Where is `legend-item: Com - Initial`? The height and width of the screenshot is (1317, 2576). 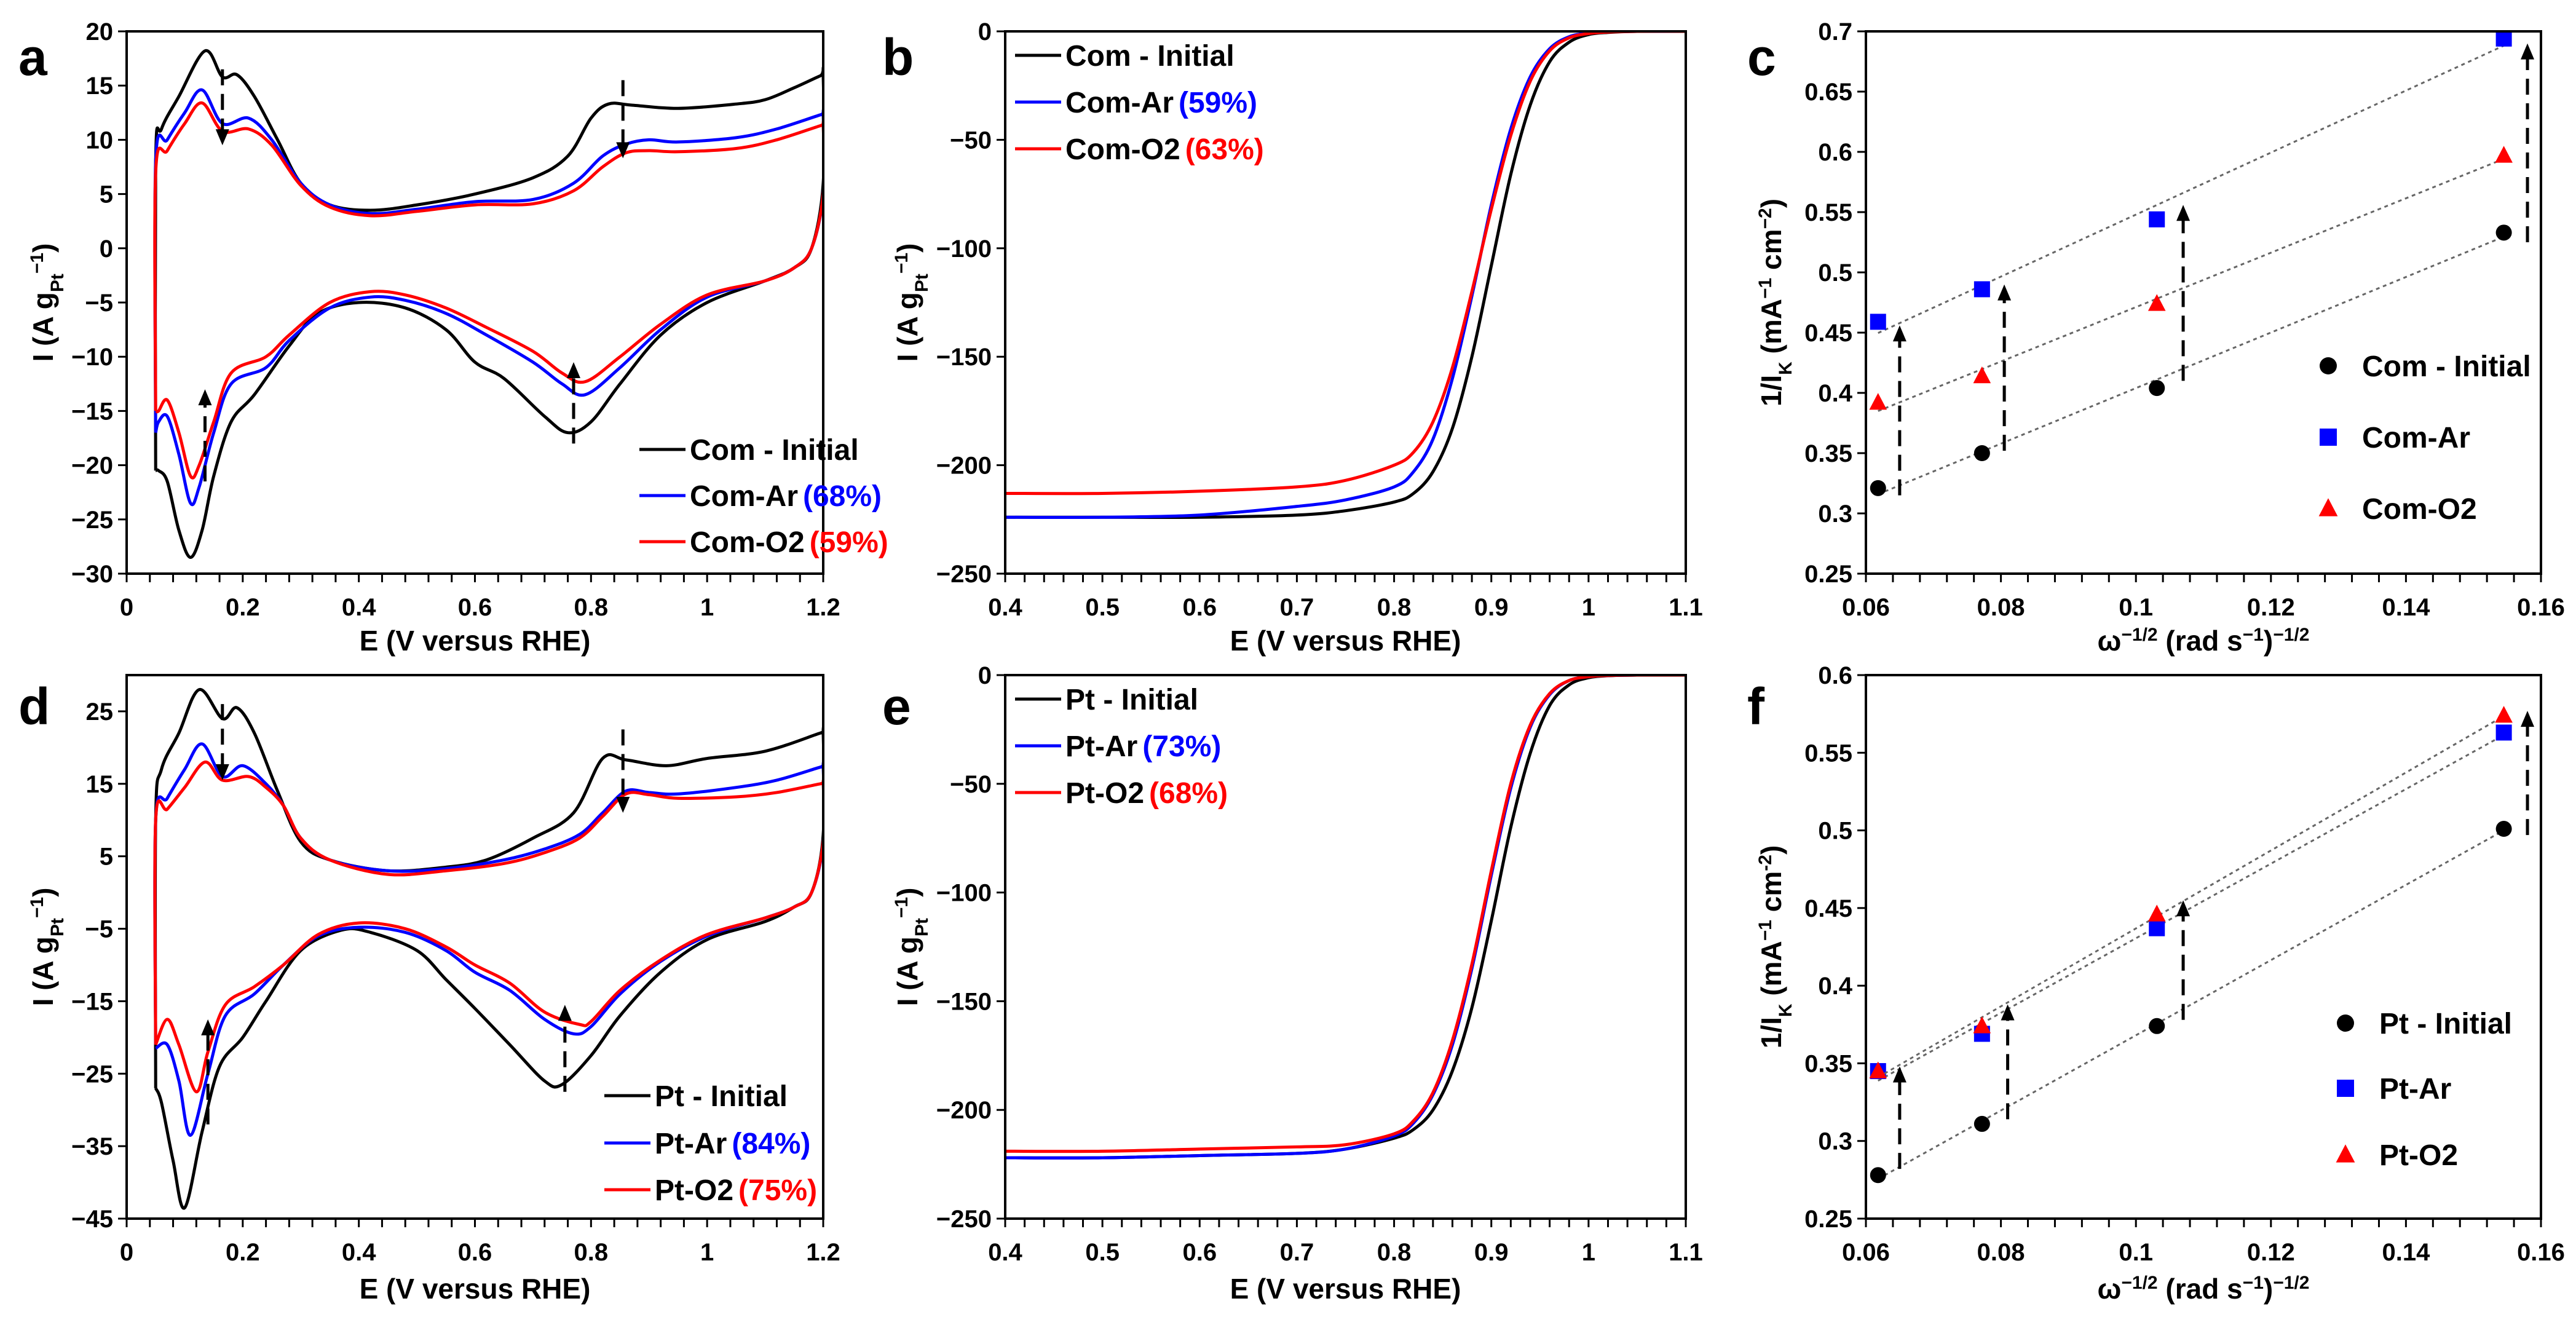 legend-item: Com - Initial is located at coordinates (749, 450).